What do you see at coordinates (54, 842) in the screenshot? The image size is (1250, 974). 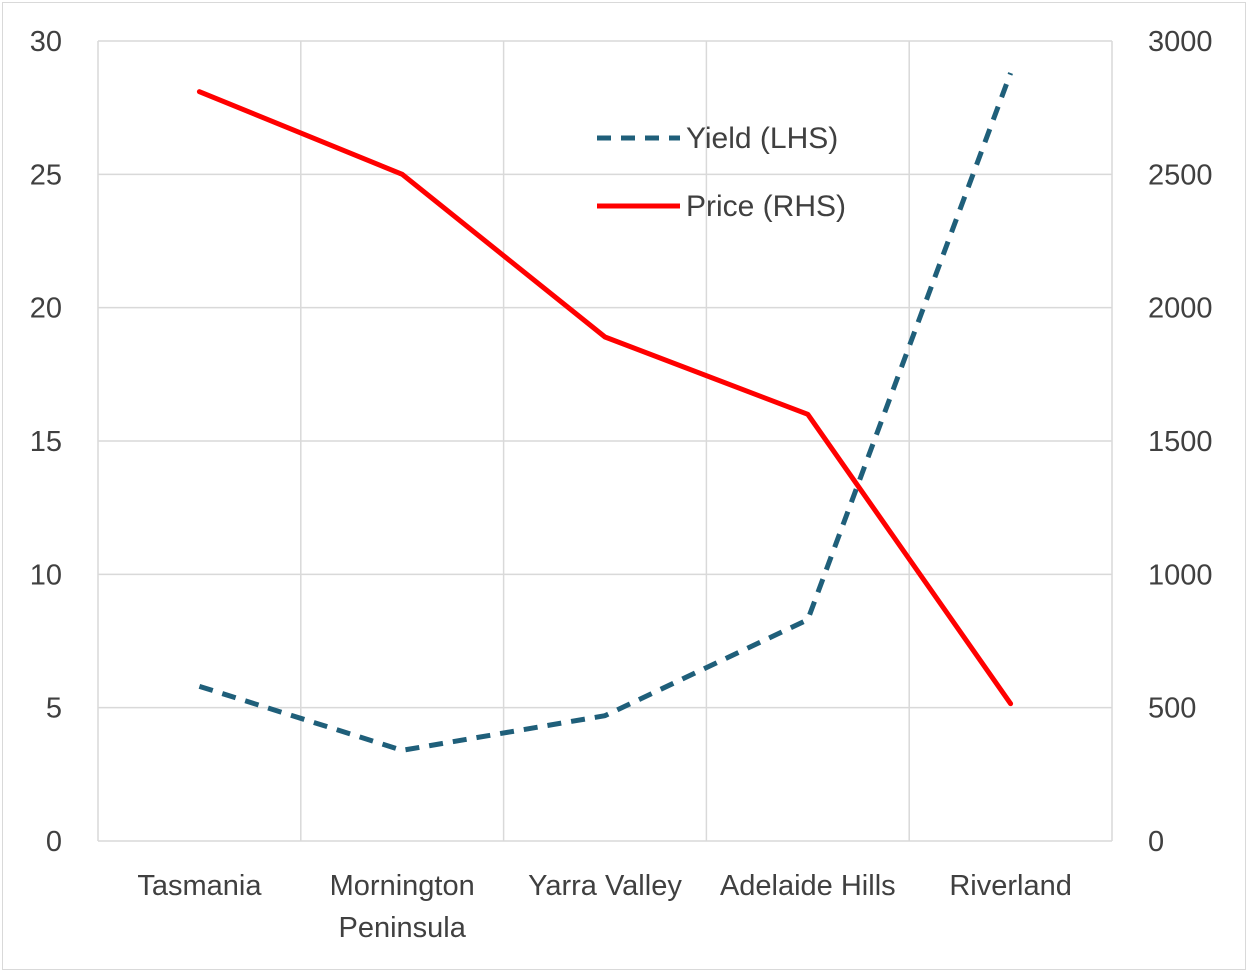 I see `left-tick-label: 0` at bounding box center [54, 842].